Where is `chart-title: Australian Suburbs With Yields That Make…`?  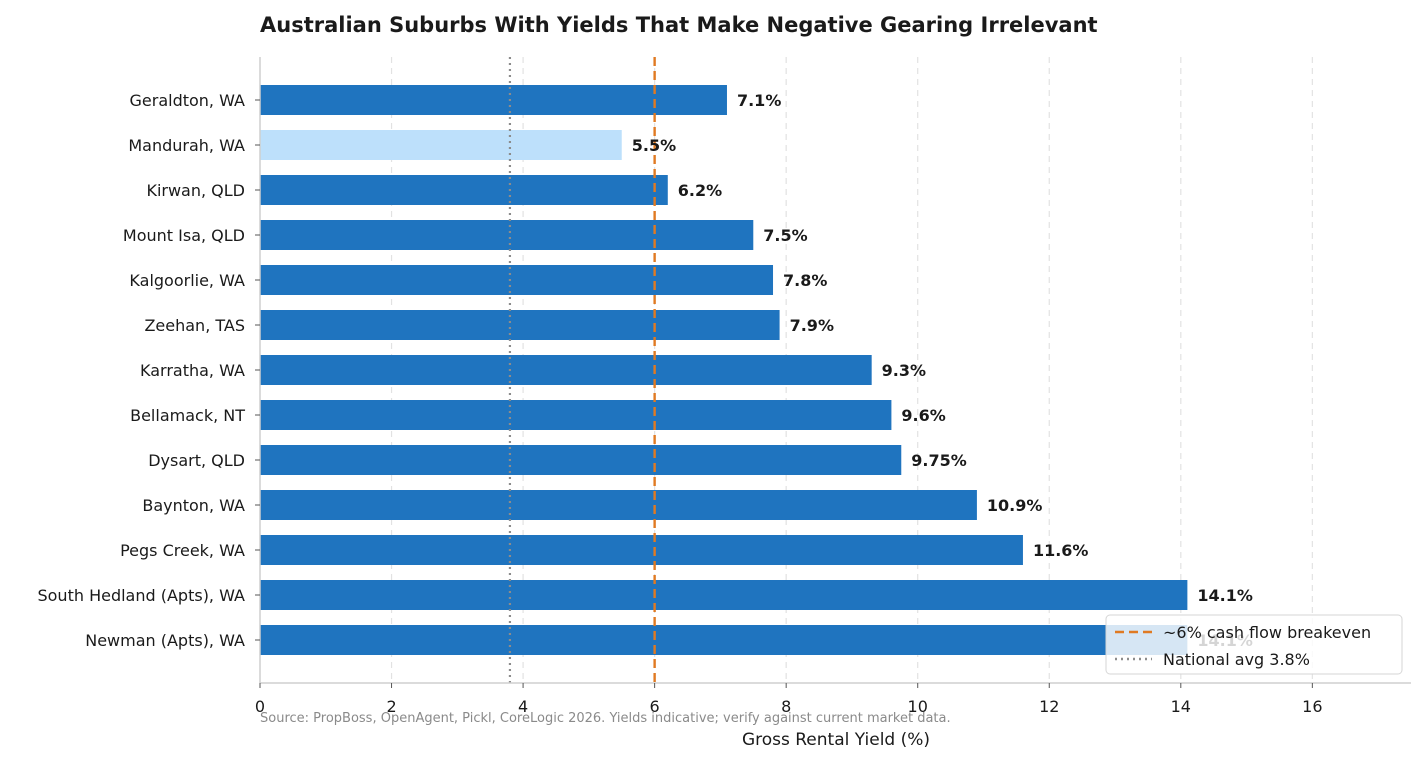
chart-title: Australian Suburbs With Yields That Make… is located at coordinates (679, 25).